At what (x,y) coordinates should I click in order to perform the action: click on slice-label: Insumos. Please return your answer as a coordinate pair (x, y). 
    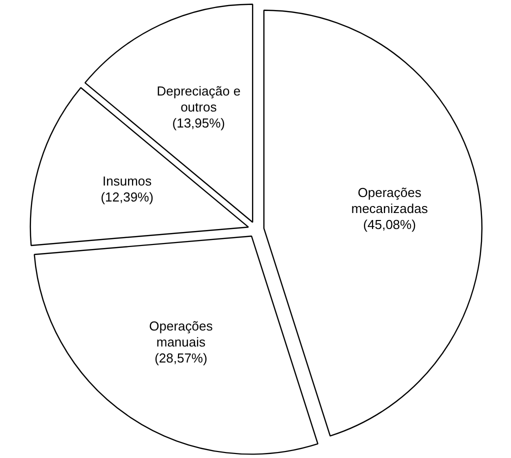
    Looking at the image, I should click on (127, 180).